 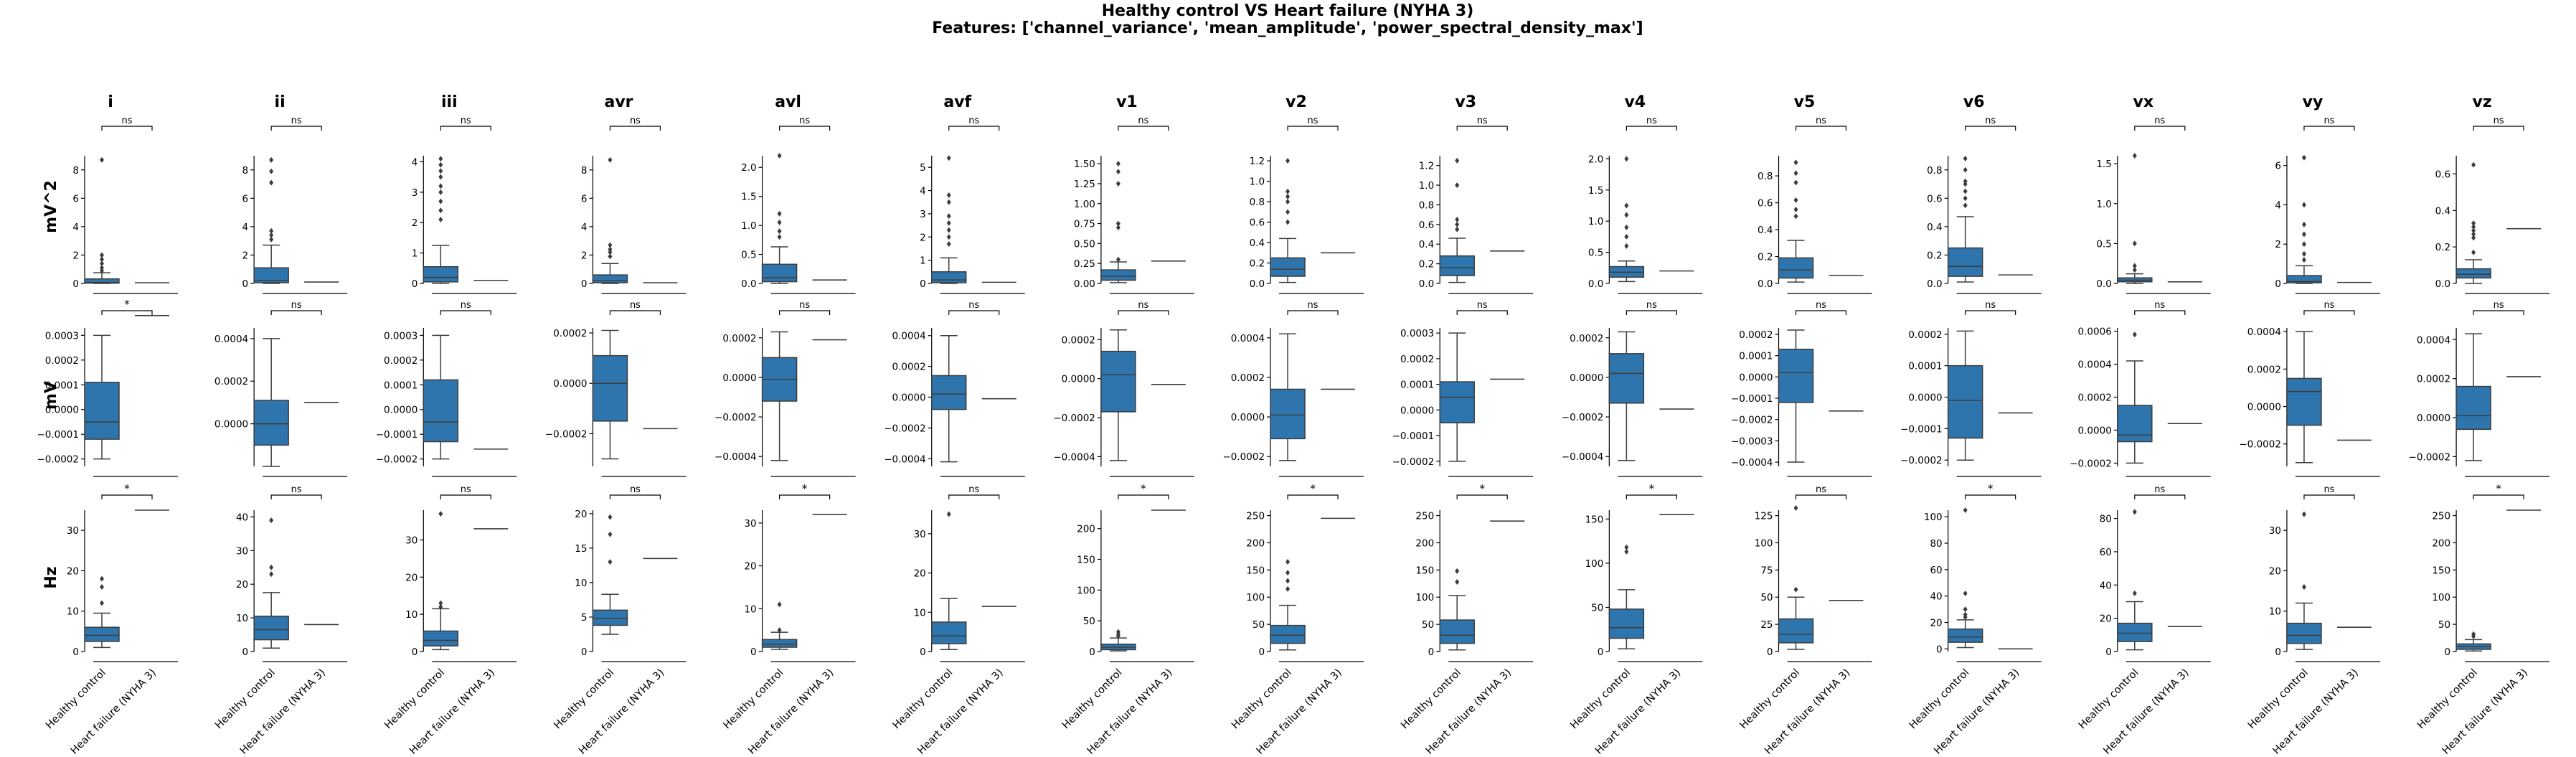 I want to click on y-tick-label: 250, so click(x=1424, y=516).